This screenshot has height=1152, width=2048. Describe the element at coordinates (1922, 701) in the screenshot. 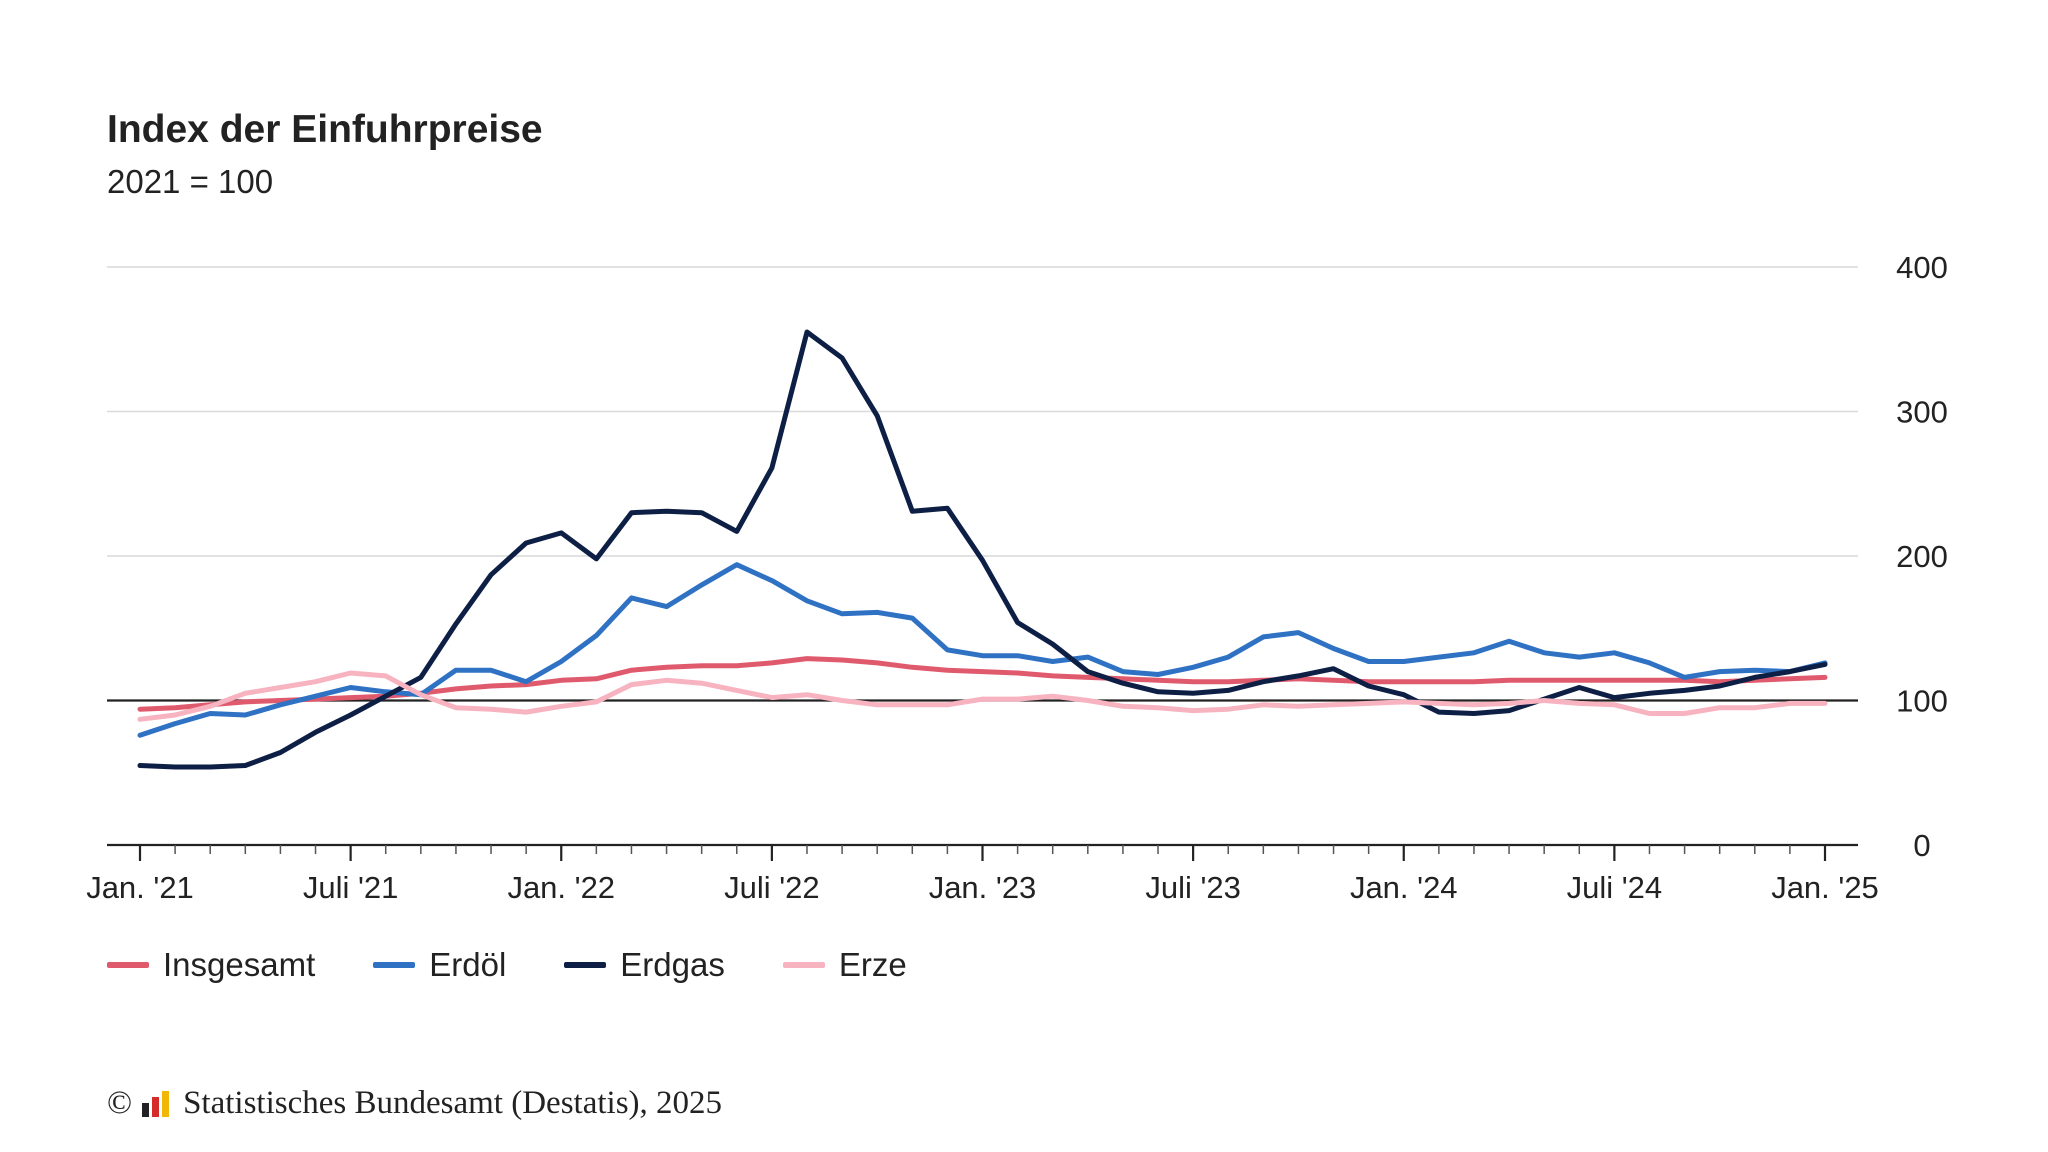

I see `y-tick-label: 100` at that location.